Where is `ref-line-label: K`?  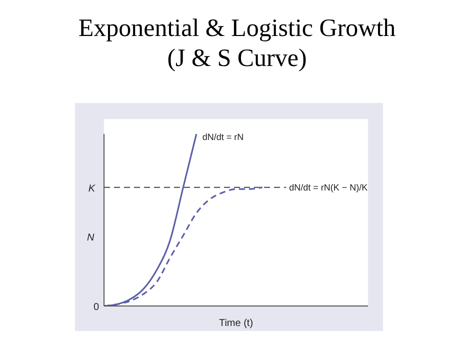
ref-line-label: K is located at coordinates (92, 188).